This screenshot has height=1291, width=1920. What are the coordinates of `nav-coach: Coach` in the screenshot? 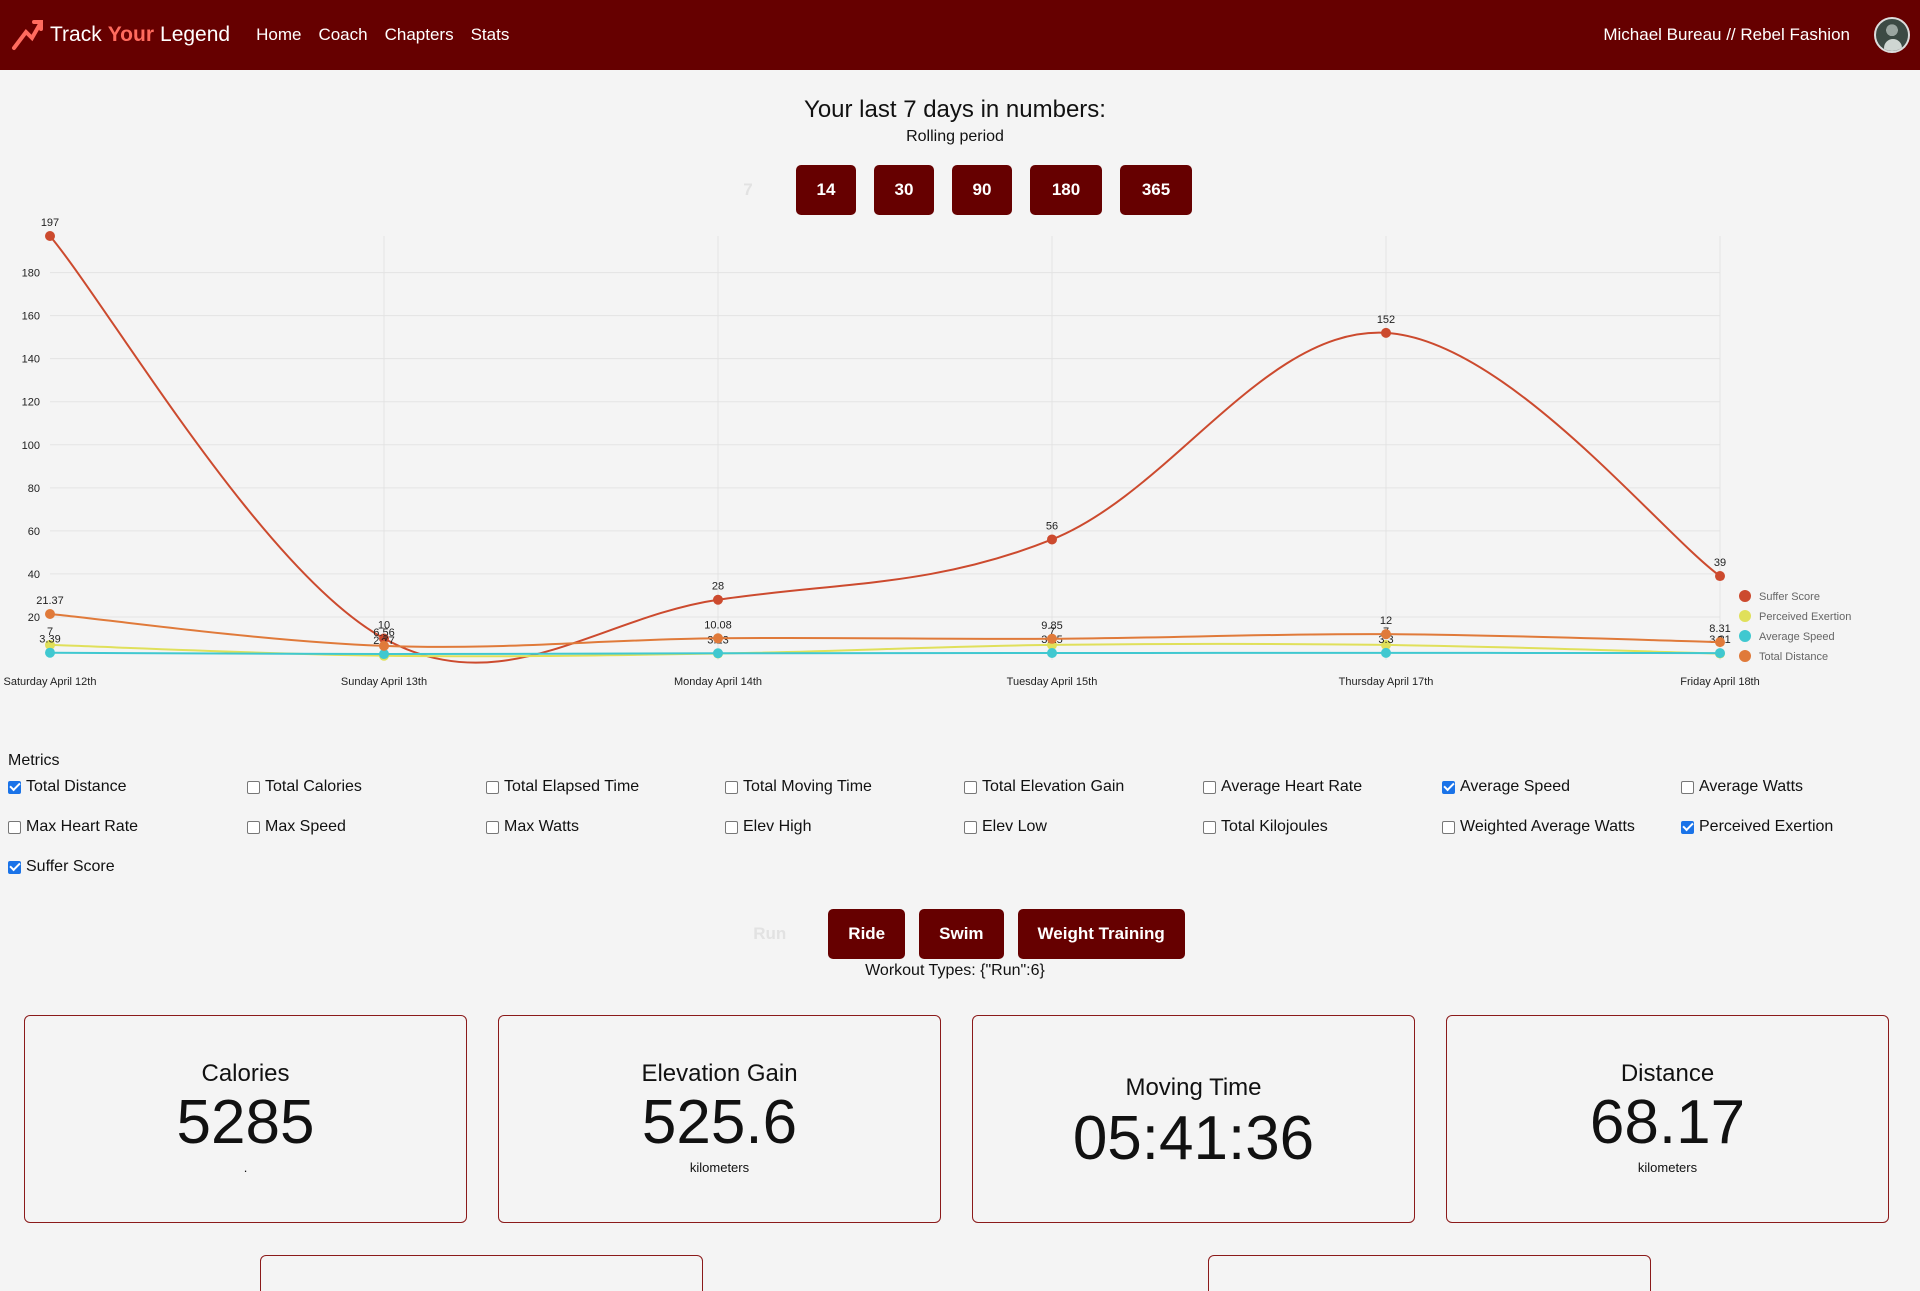 It's located at (343, 34).